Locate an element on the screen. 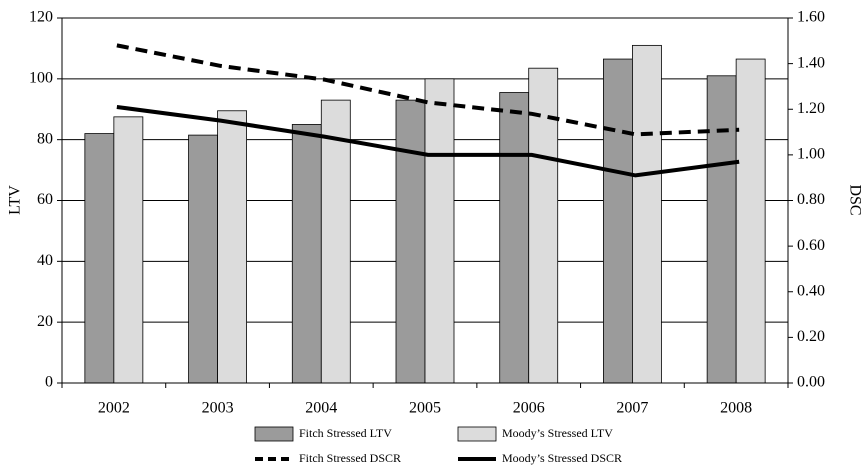 This screenshot has height=470, width=868. y2-tick-label: 0.20 is located at coordinates (811, 336).